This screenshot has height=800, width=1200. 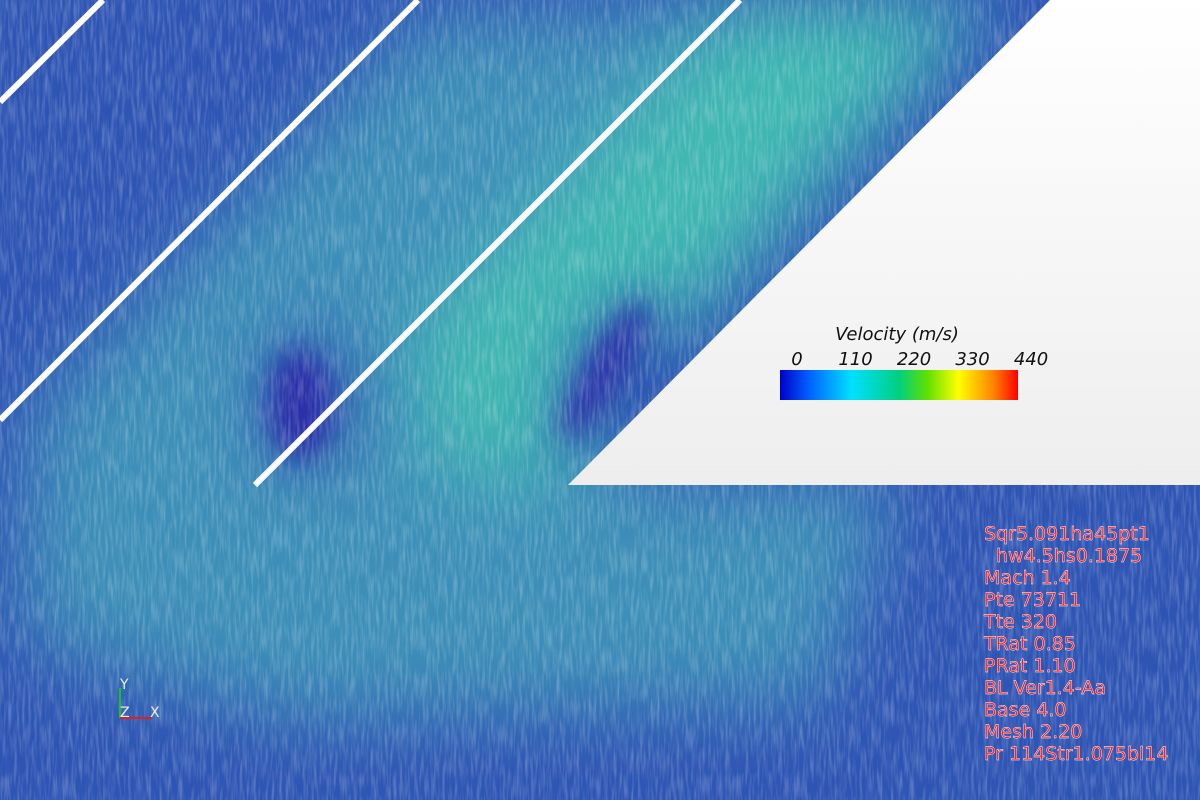 I want to click on z-axis-label: Z, so click(x=125, y=713).